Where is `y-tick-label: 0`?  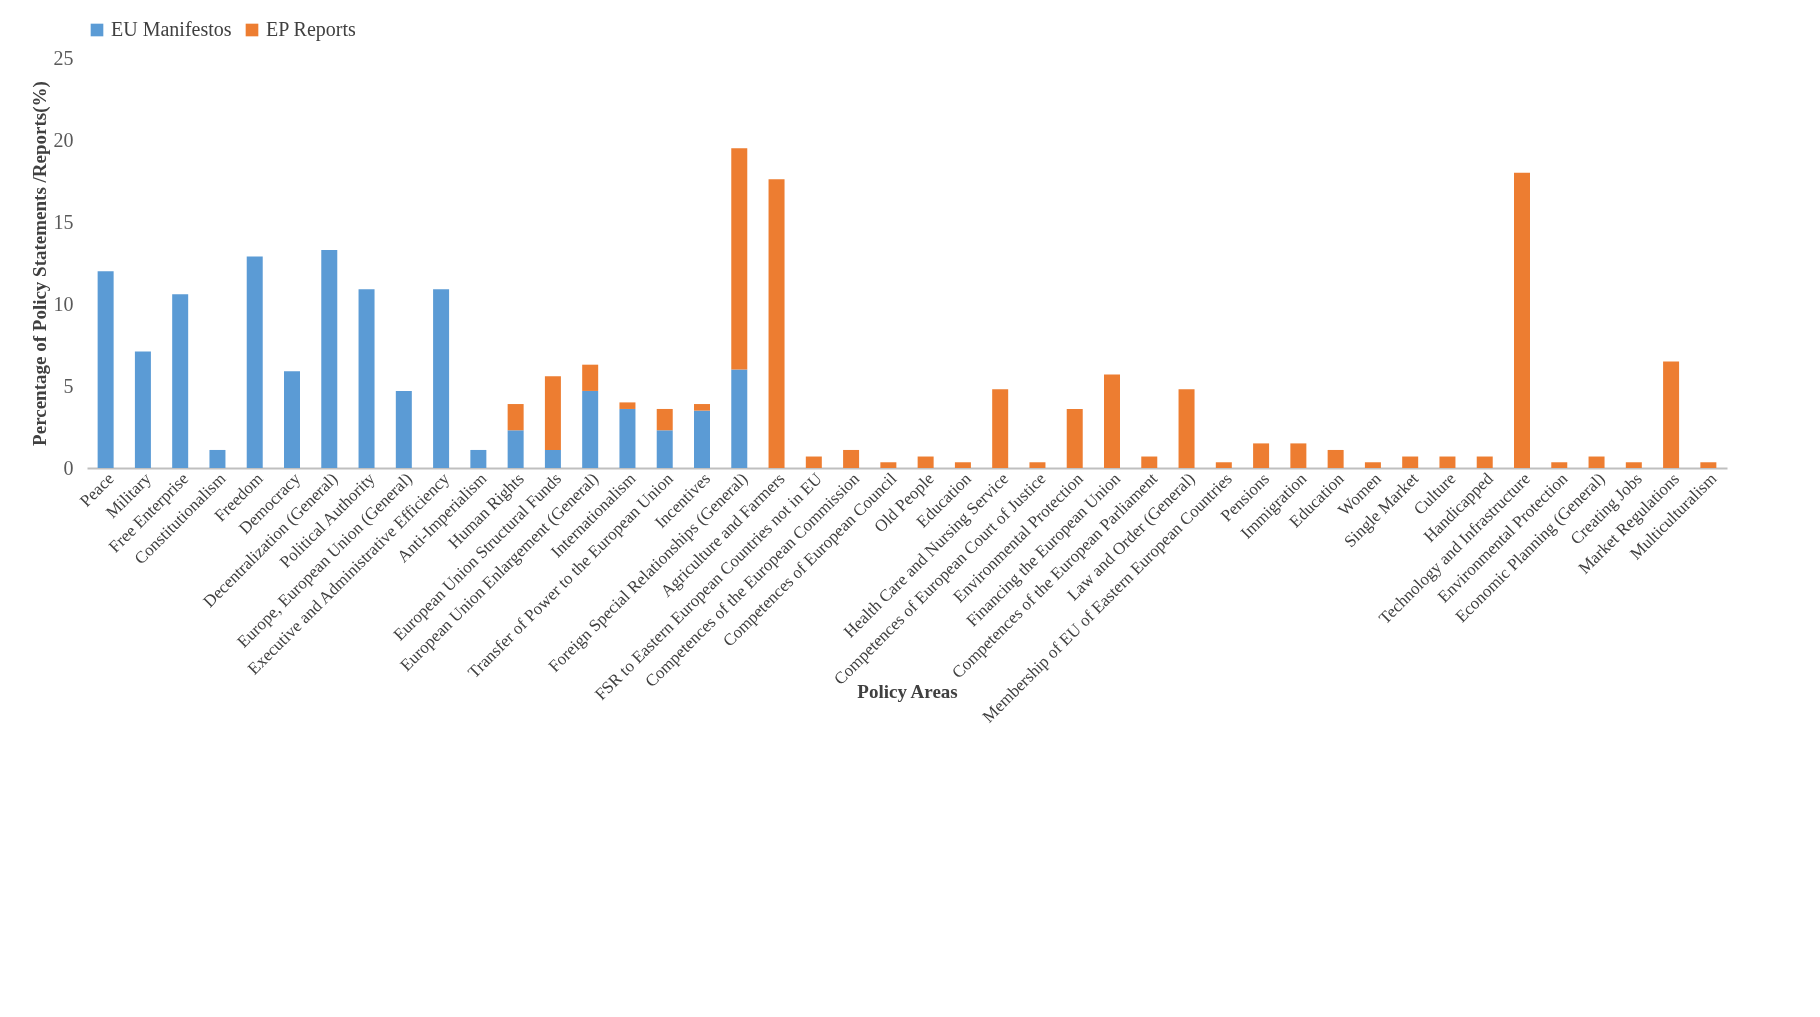 y-tick-label: 0 is located at coordinates (68, 467).